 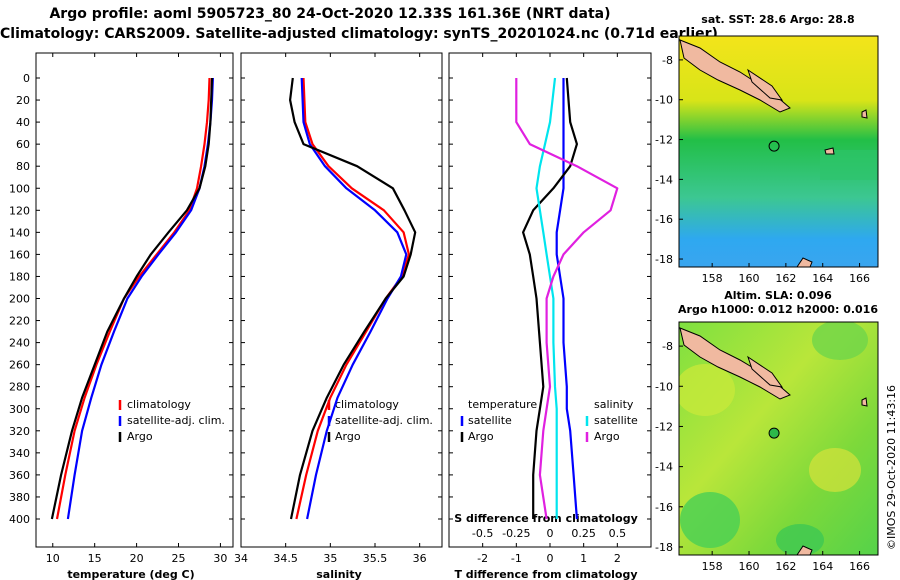 What do you see at coordinates (23, 122) in the screenshot?
I see `depth-tick-label: 40` at bounding box center [23, 122].